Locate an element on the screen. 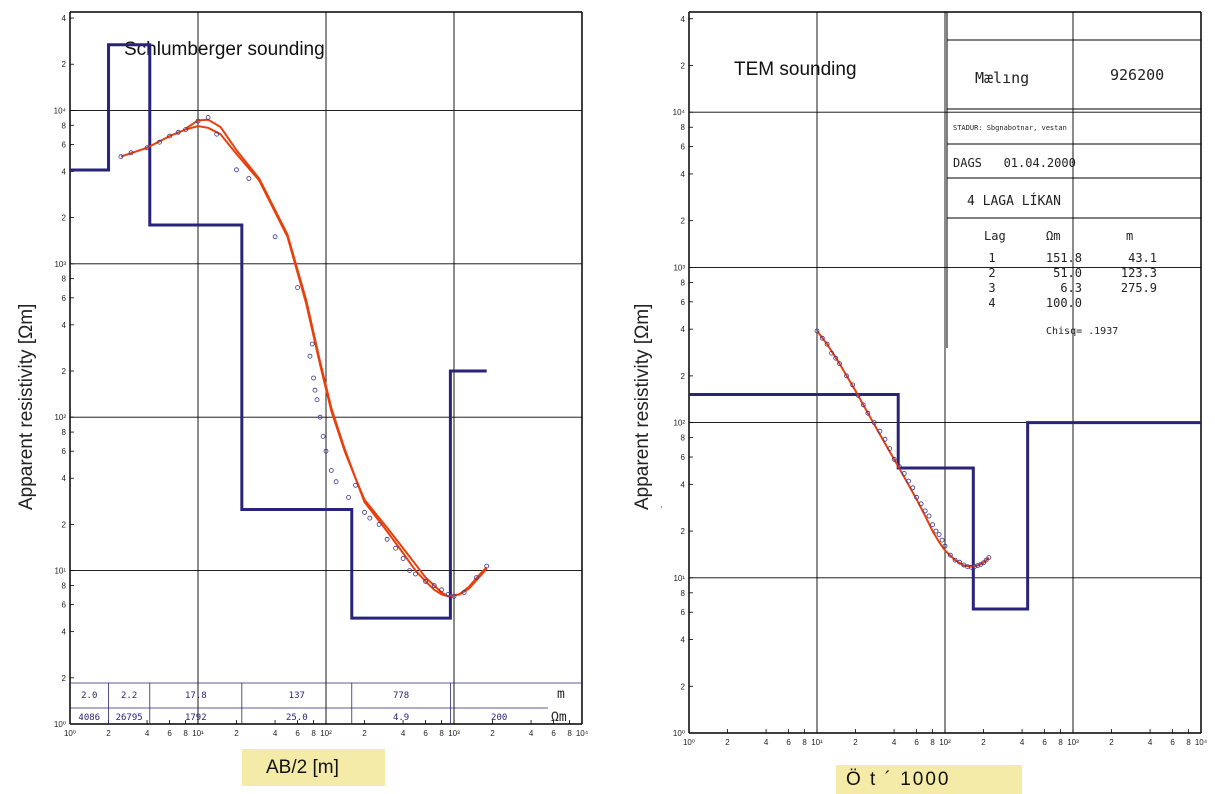 The height and width of the screenshot is (794, 1215). x-axis-label: AB/2 [m] is located at coordinates (302, 767).